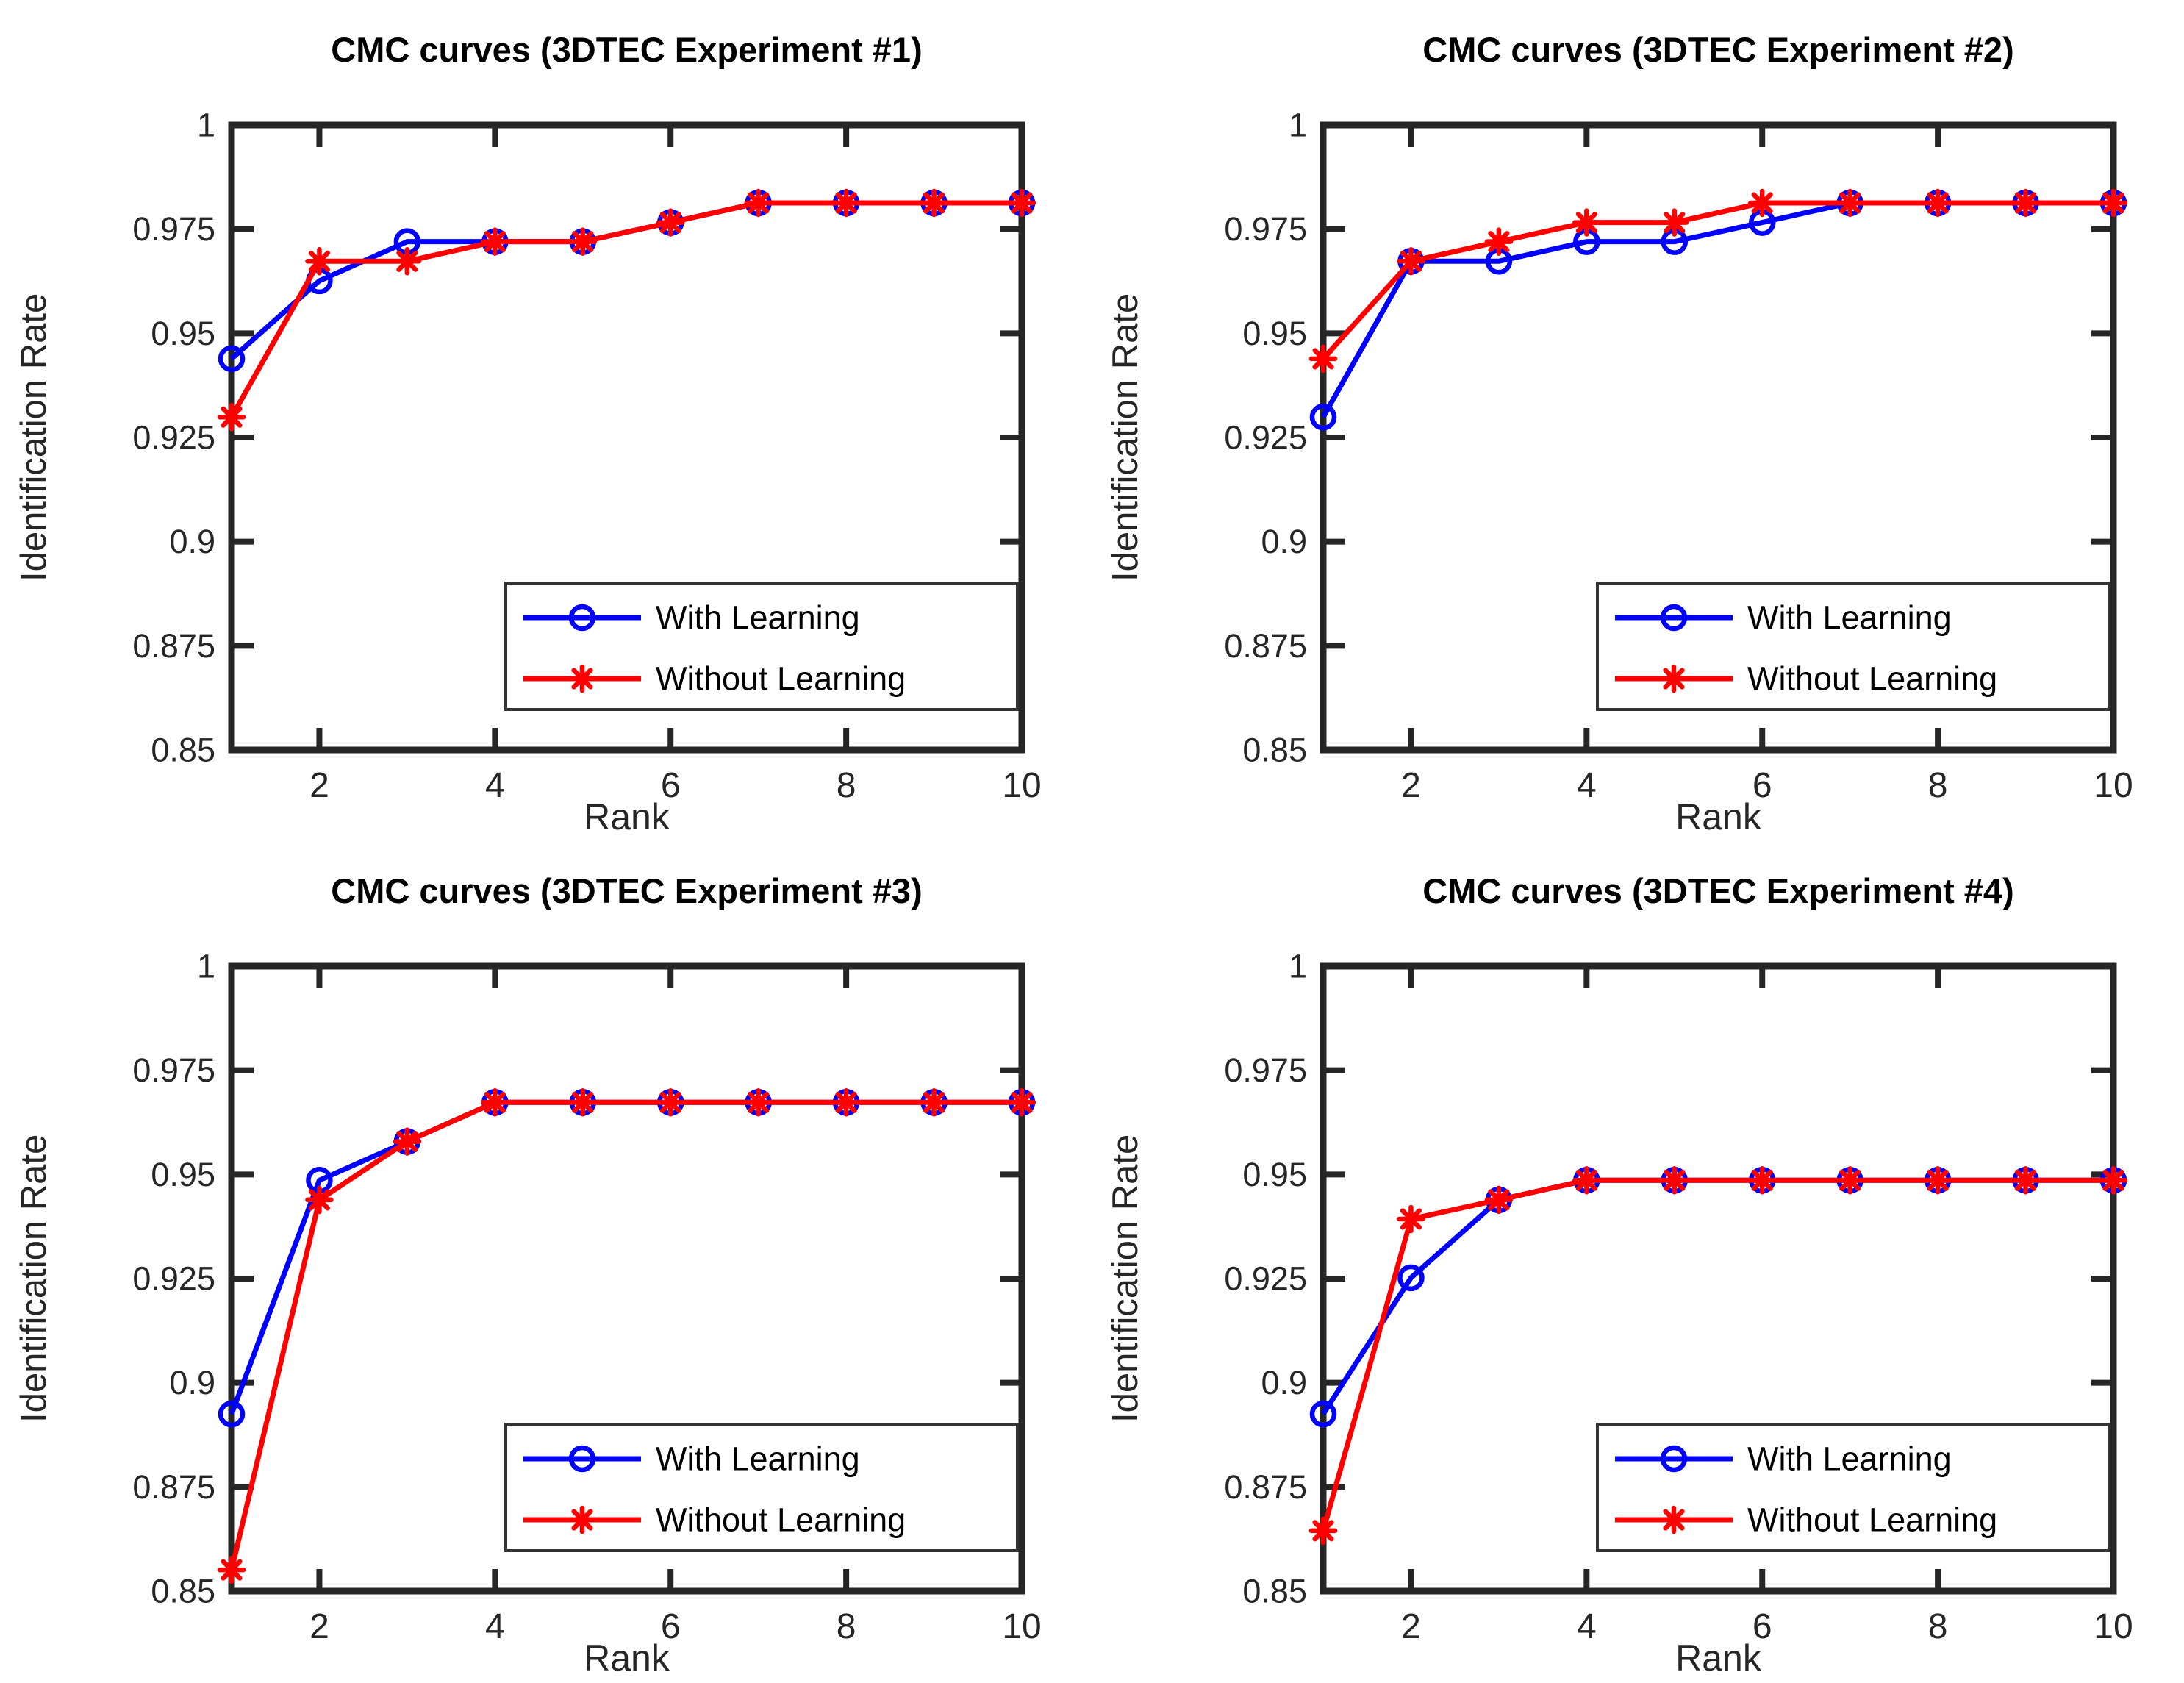 This screenshot has height=1683, width=2184. Describe the element at coordinates (1587, 1626) in the screenshot. I see `x-tick-label: 4` at that location.